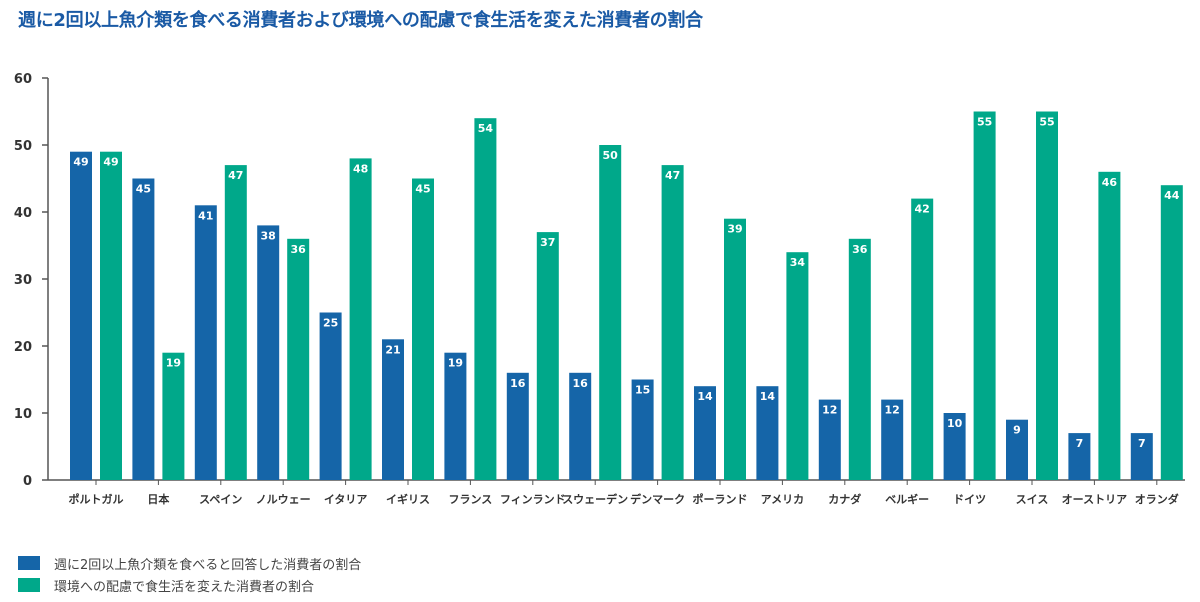 The width and height of the screenshot is (1200, 602). Describe the element at coordinates (642, 390) in the screenshot. I see `data-label: 15` at that location.